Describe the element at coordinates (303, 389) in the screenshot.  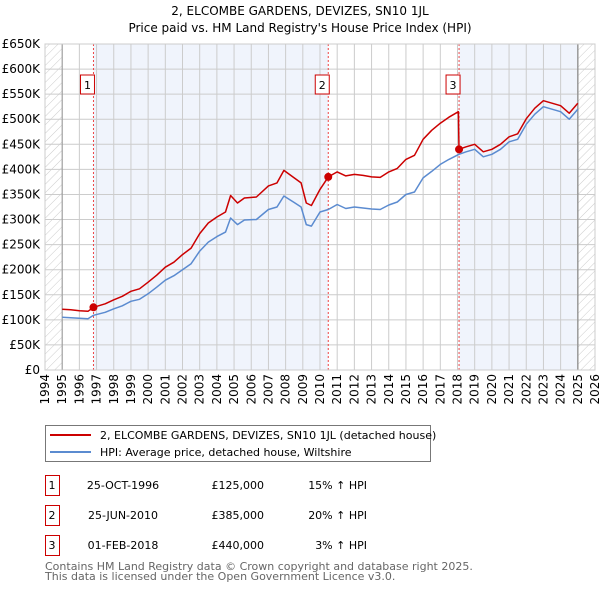
I see `x-tick-label: 2009` at that location.